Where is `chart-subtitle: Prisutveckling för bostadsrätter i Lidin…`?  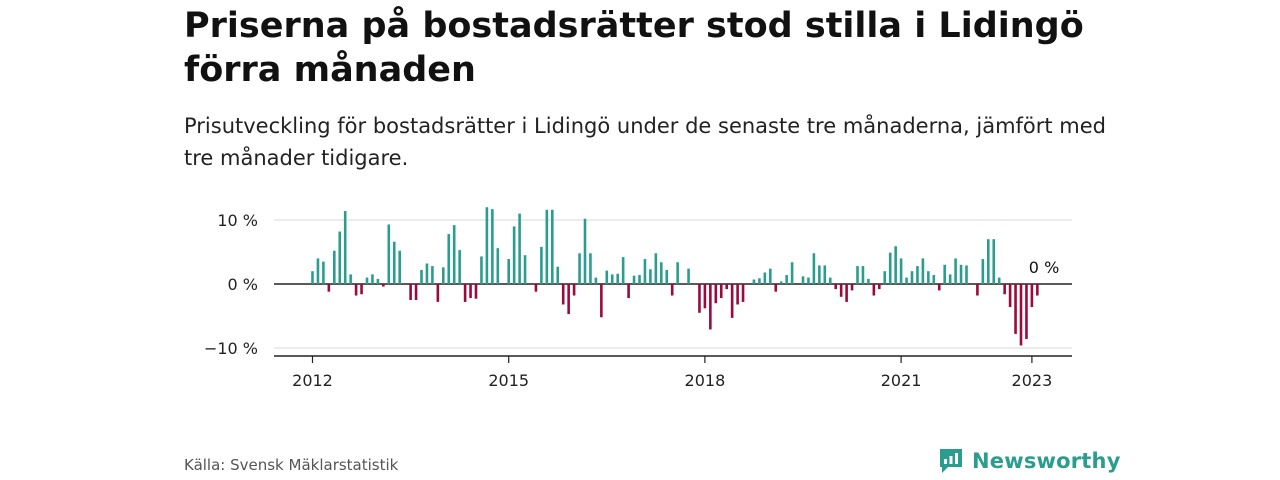 chart-subtitle: Prisutveckling för bostadsrätter i Lidin… is located at coordinates (645, 142).